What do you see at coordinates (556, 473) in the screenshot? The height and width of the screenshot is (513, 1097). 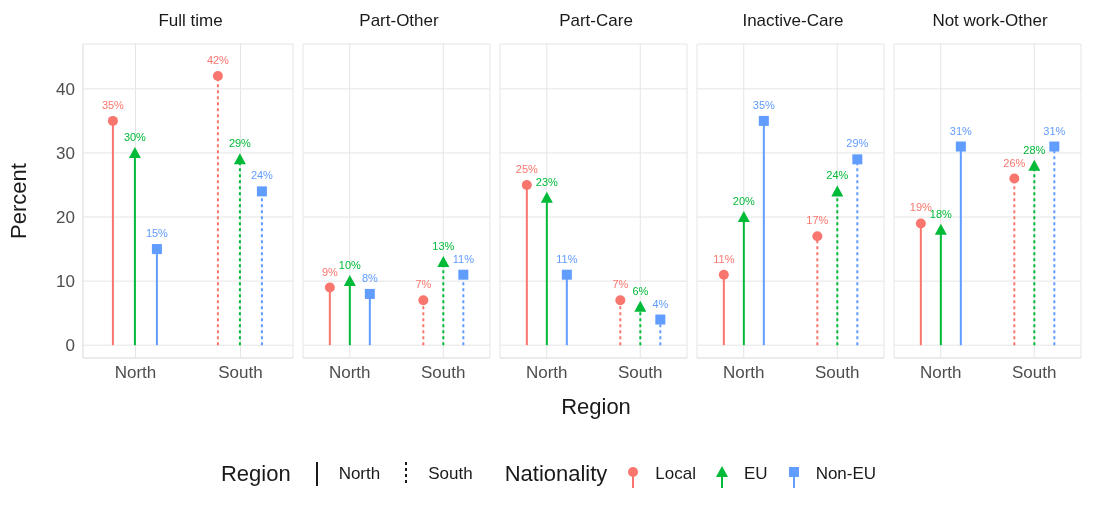 I see `text: Nationality` at bounding box center [556, 473].